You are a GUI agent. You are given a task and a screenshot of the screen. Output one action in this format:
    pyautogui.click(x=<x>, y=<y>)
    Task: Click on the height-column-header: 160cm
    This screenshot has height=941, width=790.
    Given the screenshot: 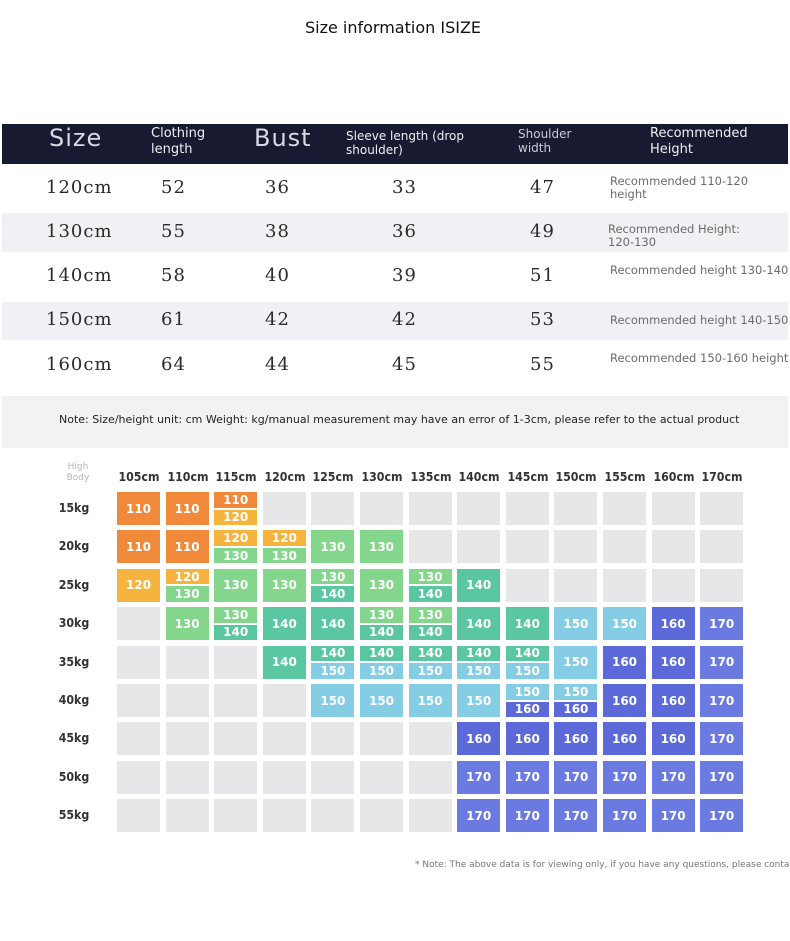 What is the action you would take?
    pyautogui.click(x=674, y=477)
    